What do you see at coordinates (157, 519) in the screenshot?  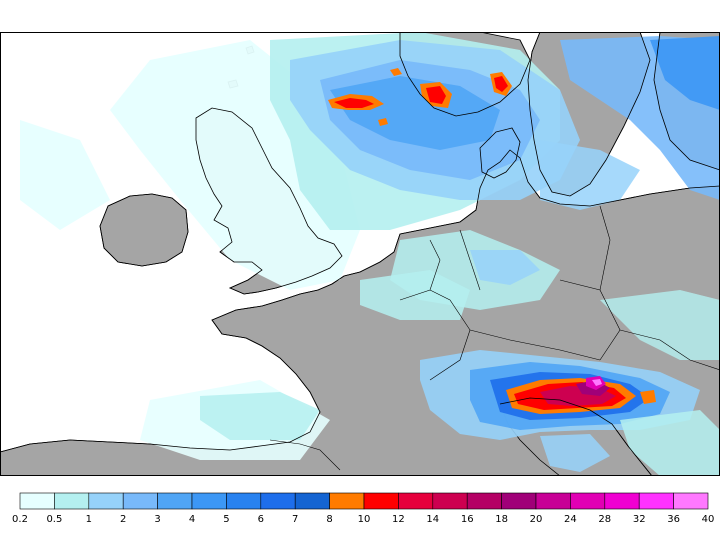 I see `legend-tick-label: 3` at bounding box center [157, 519].